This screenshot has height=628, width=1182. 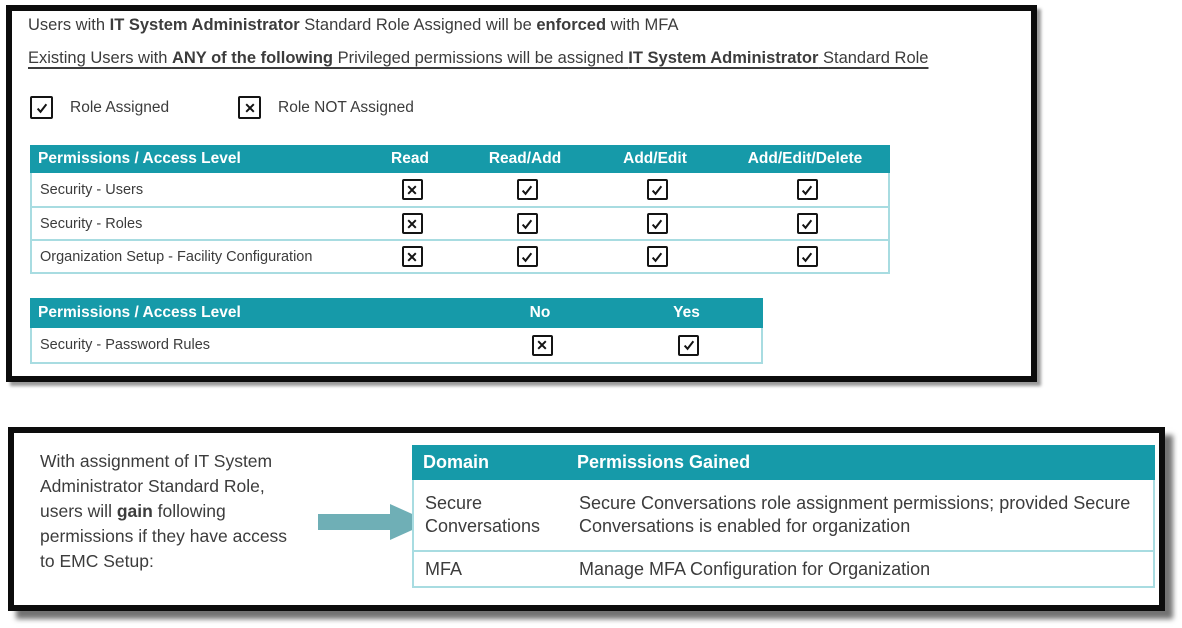 What do you see at coordinates (540, 312) in the screenshot?
I see `column-header: No` at bounding box center [540, 312].